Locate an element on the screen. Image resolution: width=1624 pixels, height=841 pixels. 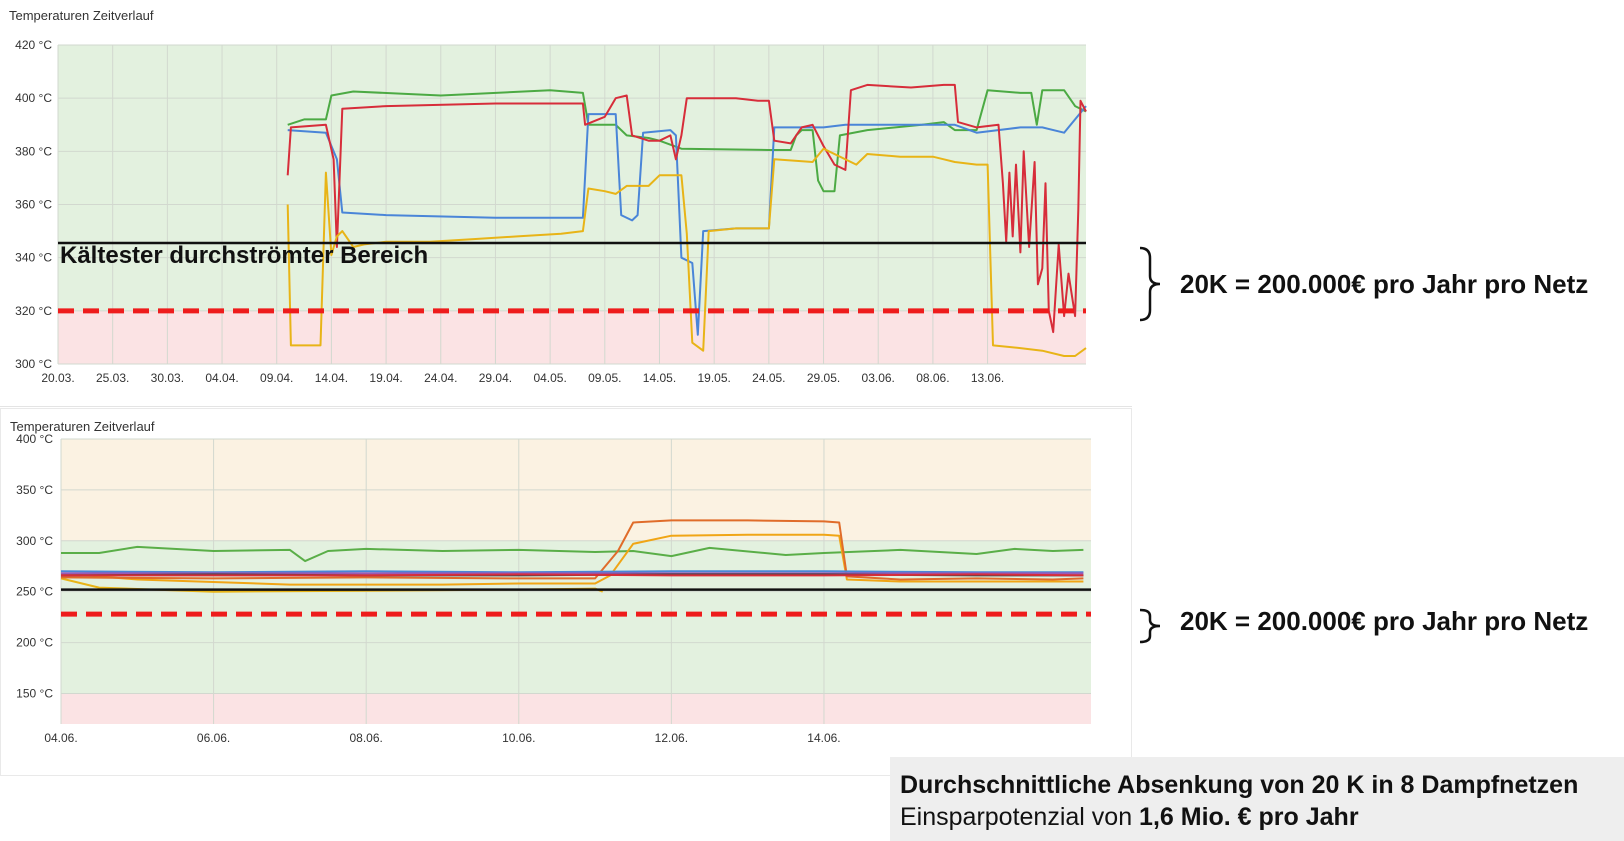
x-tick-label: 09.05. is located at coordinates (604, 378).